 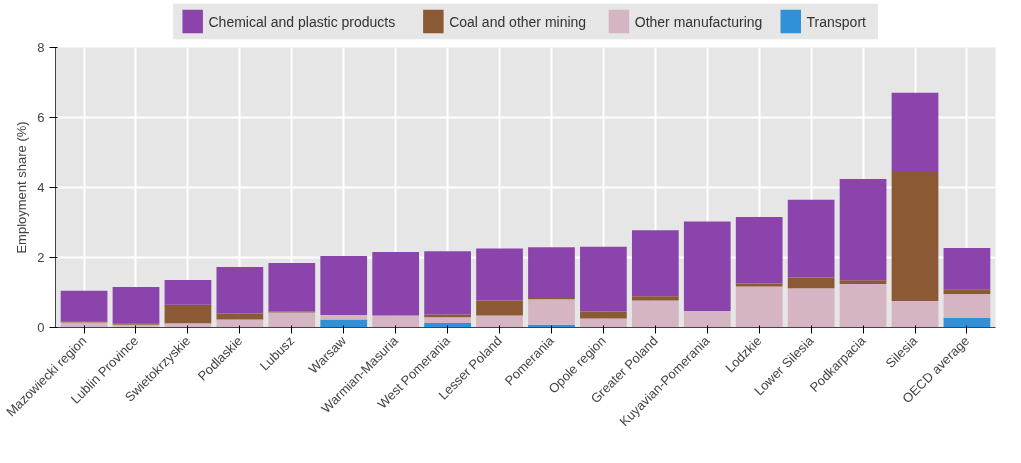 What do you see at coordinates (22, 187) in the screenshot?
I see `y-axis-title: Employment share (%)` at bounding box center [22, 187].